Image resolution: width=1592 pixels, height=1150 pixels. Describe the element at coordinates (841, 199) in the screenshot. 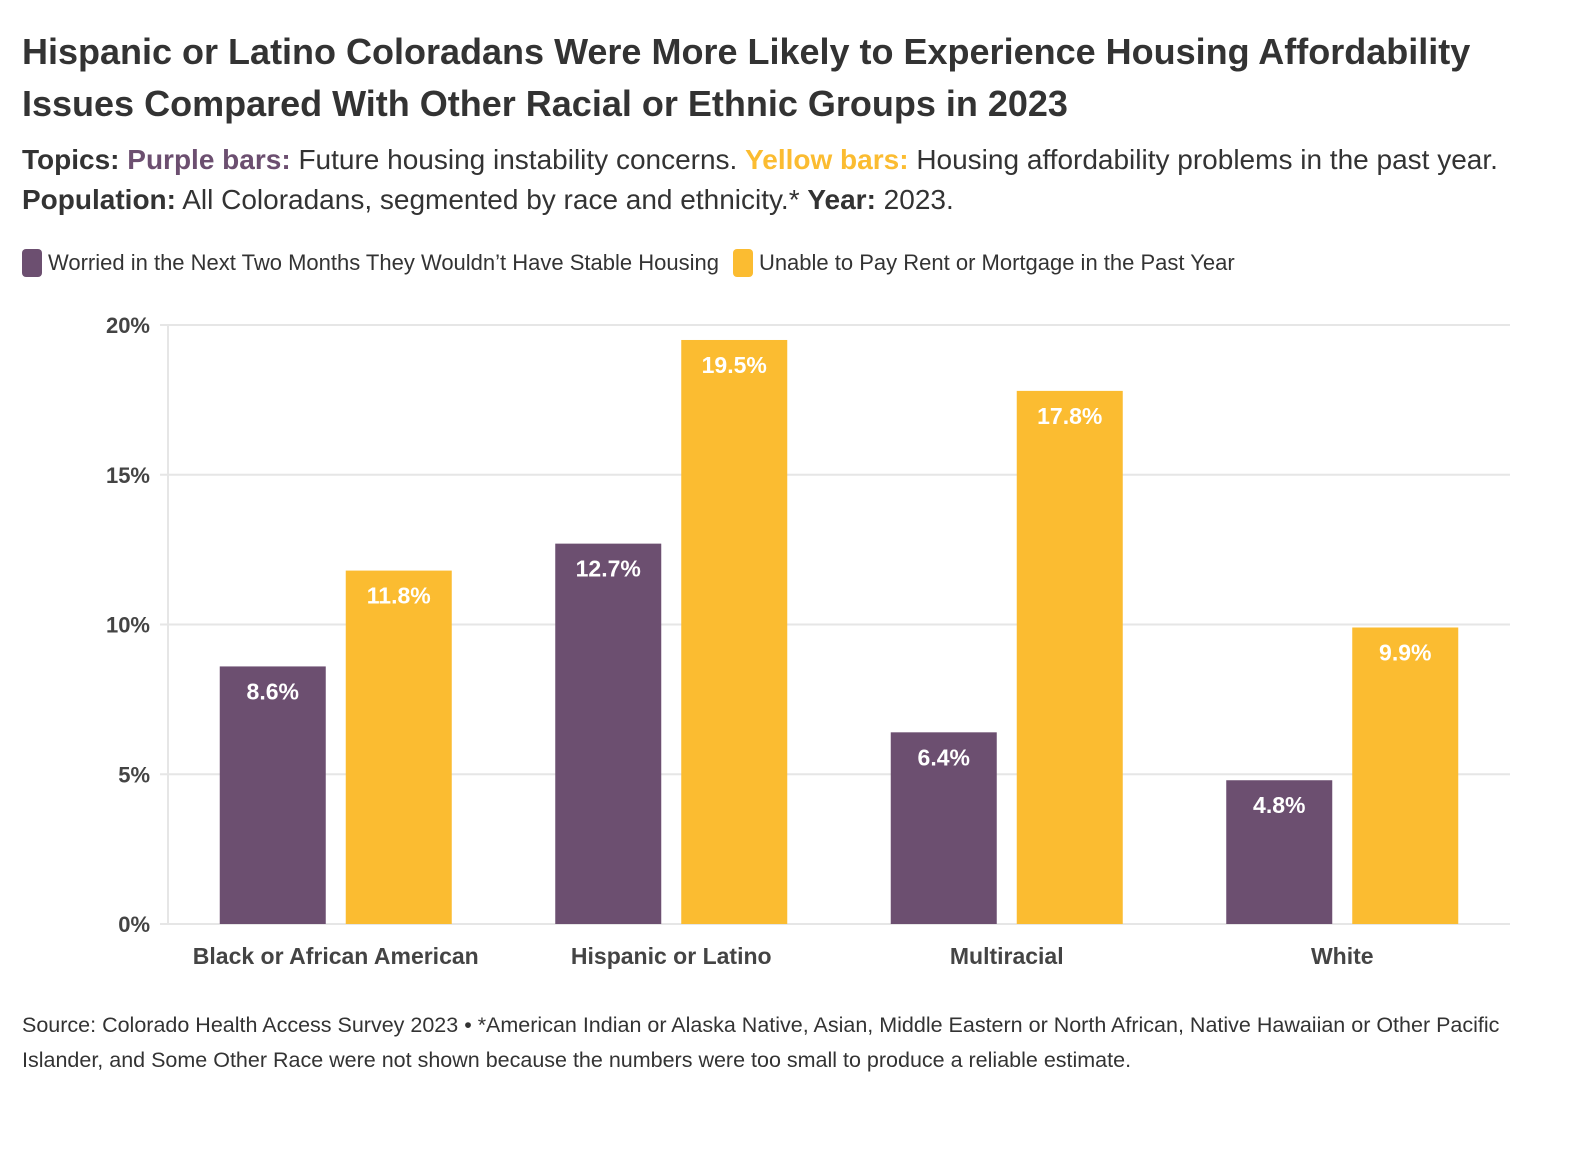

I see `year-label: Year:` at that location.